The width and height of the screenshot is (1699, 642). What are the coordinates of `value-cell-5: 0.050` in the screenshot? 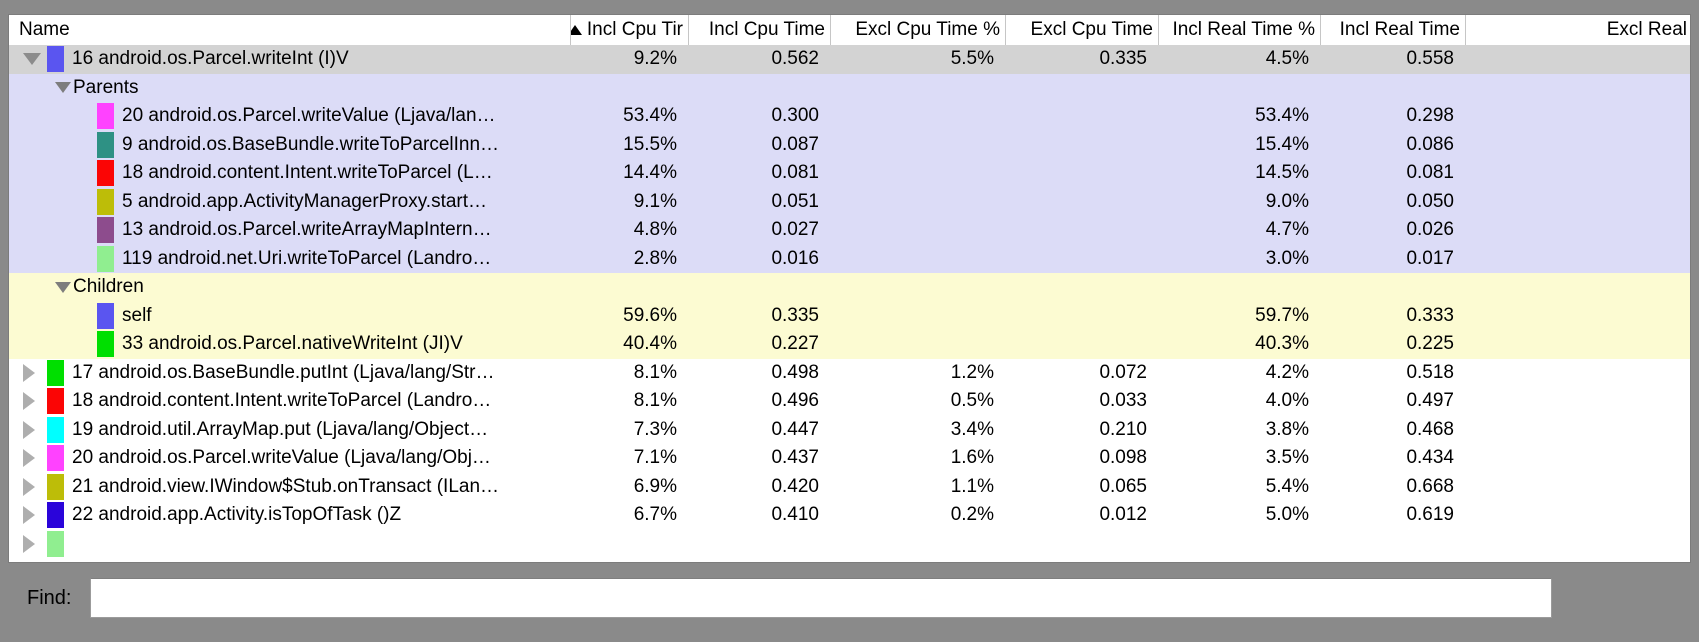 It's located at (1430, 201).